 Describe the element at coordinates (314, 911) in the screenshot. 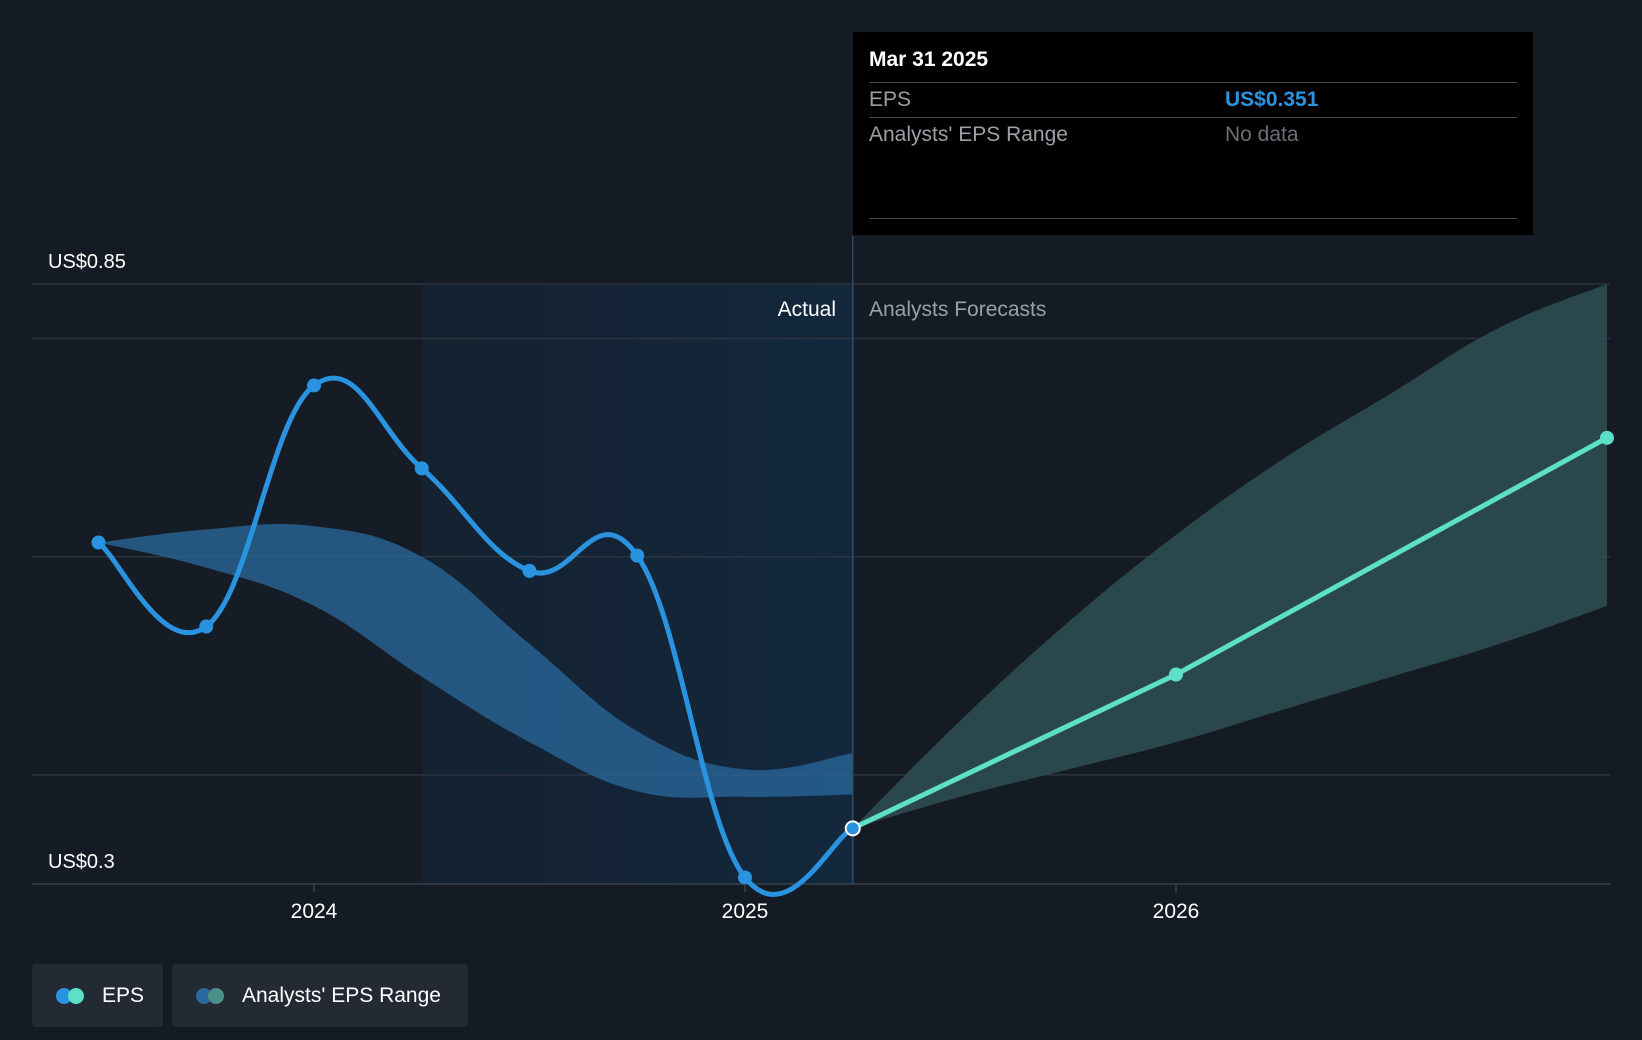

I see `x-tick-label: 2024` at that location.